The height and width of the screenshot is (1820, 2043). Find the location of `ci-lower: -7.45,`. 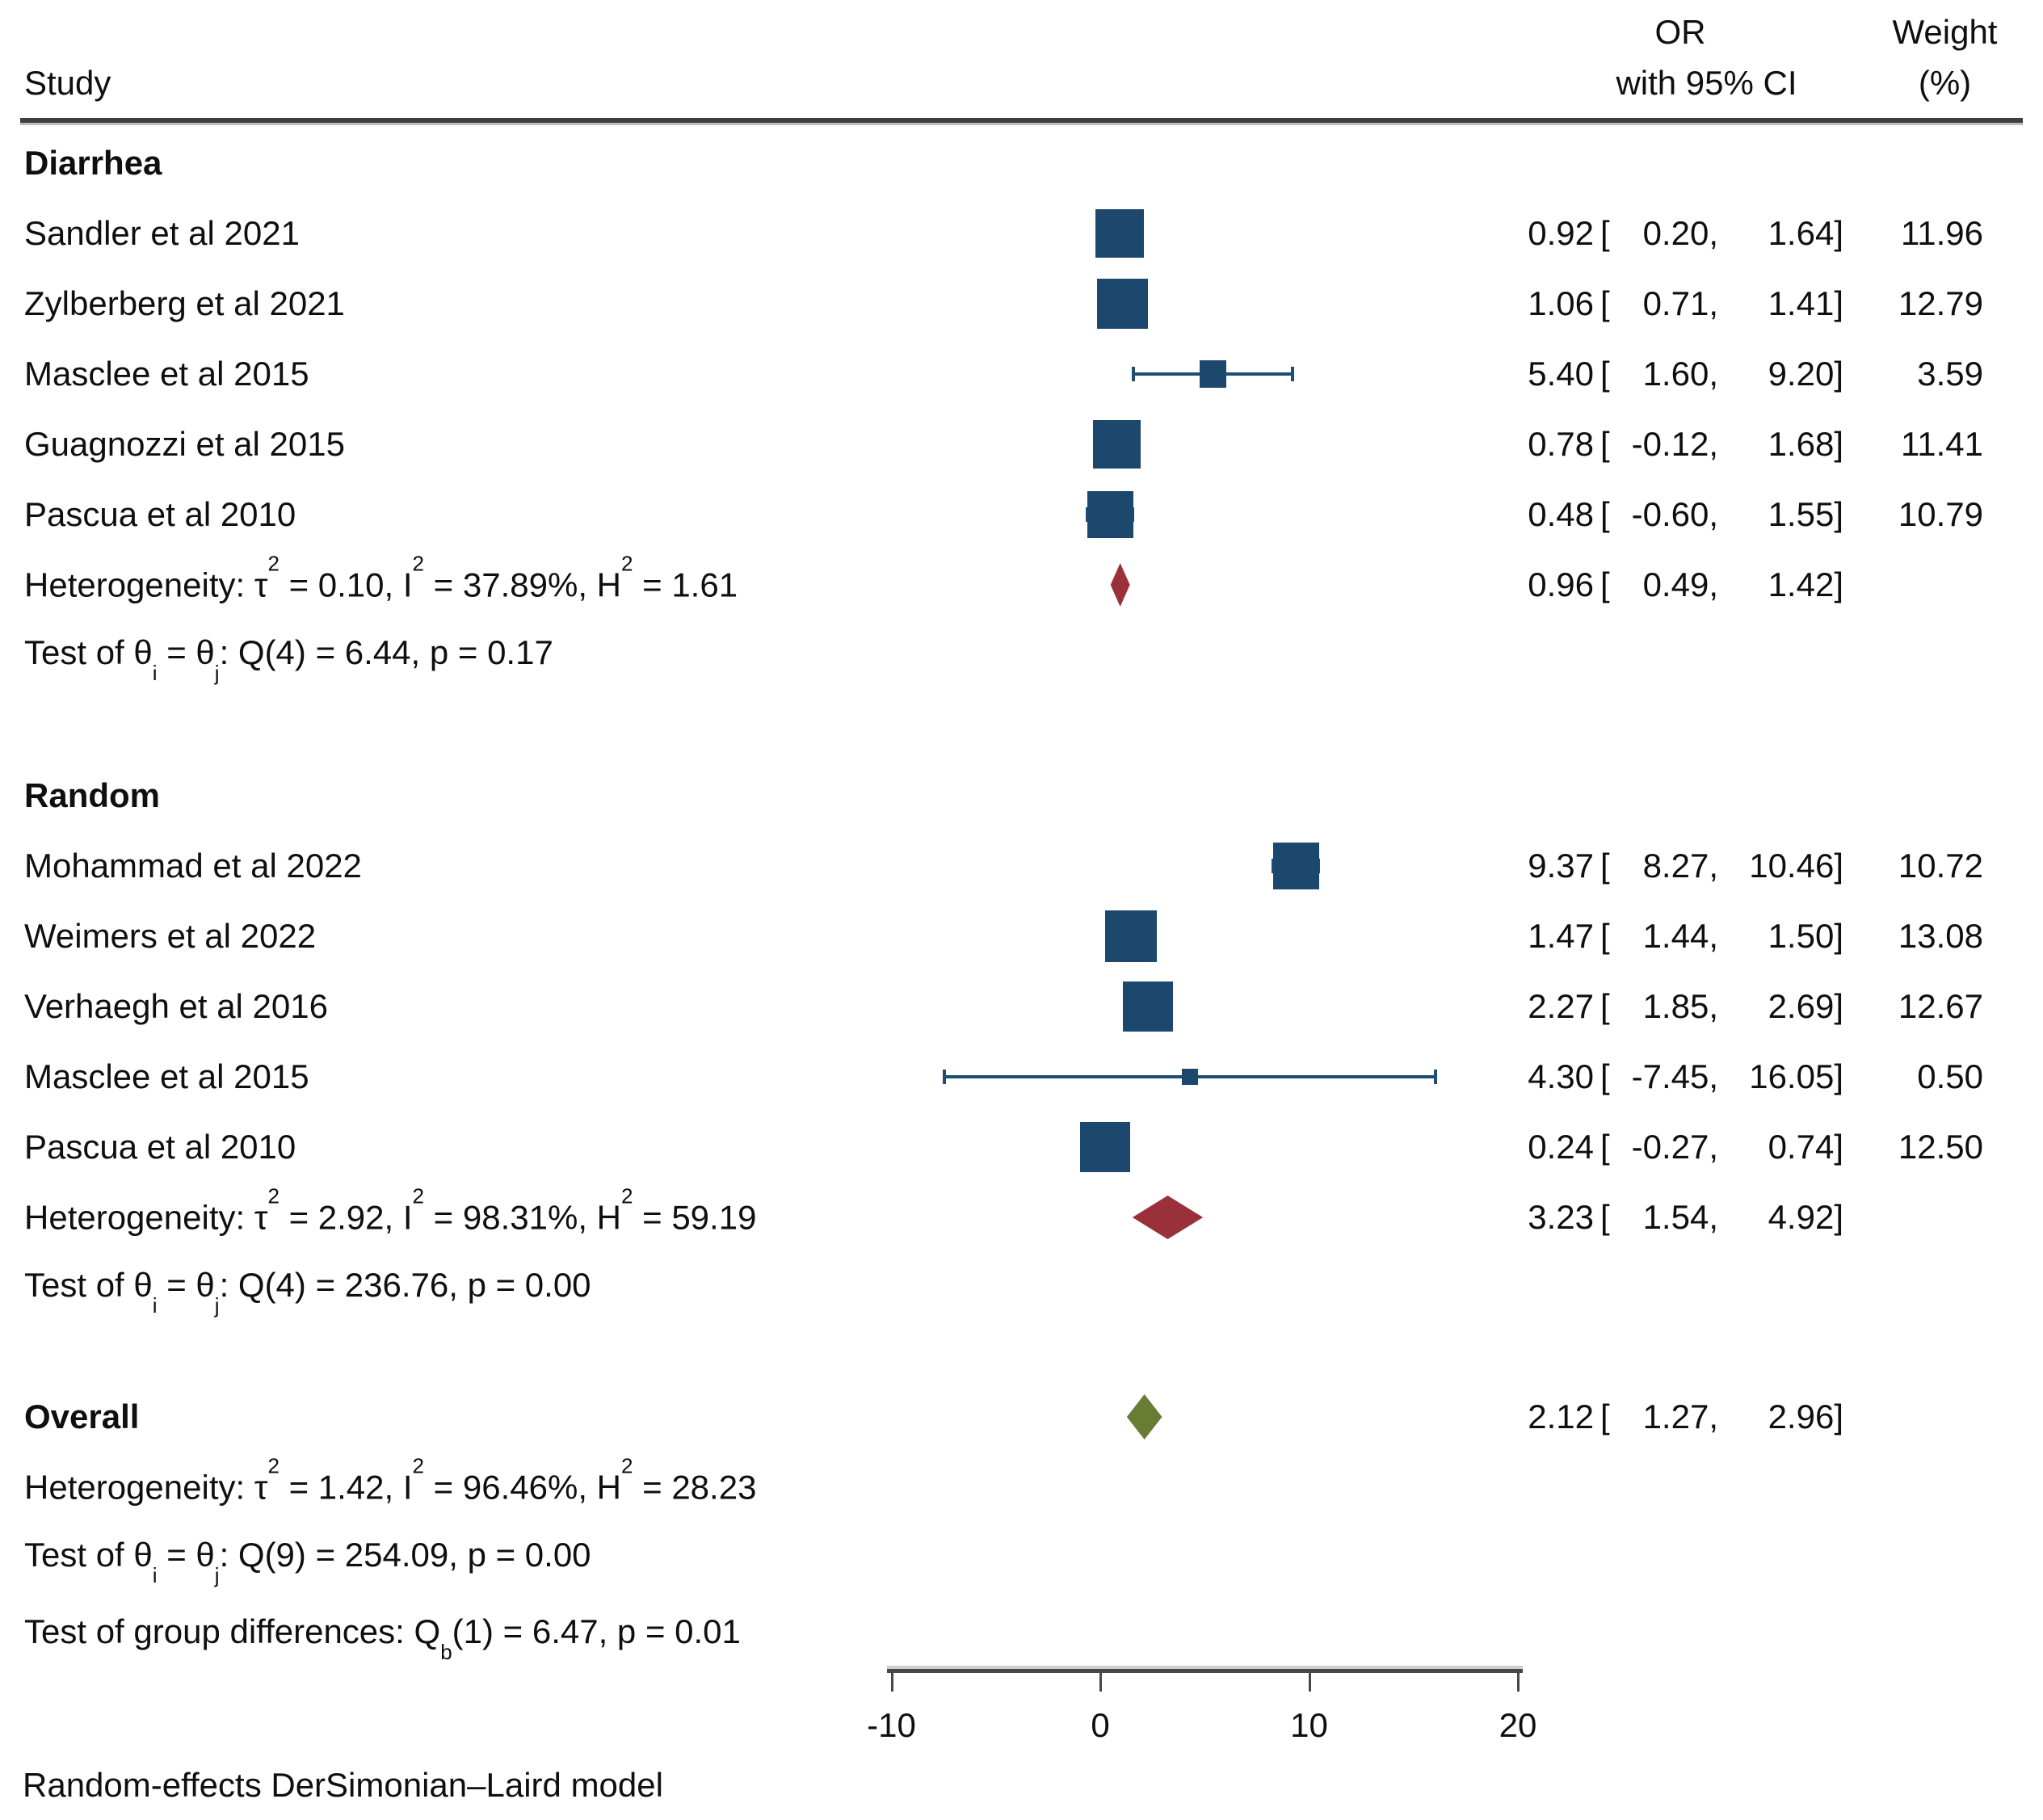

ci-lower: -7.45, is located at coordinates (1674, 1076).